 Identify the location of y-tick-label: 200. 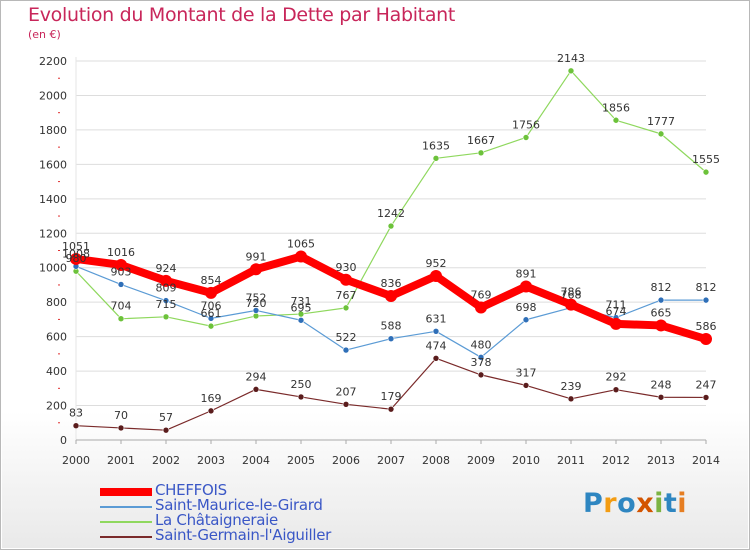
(56, 406).